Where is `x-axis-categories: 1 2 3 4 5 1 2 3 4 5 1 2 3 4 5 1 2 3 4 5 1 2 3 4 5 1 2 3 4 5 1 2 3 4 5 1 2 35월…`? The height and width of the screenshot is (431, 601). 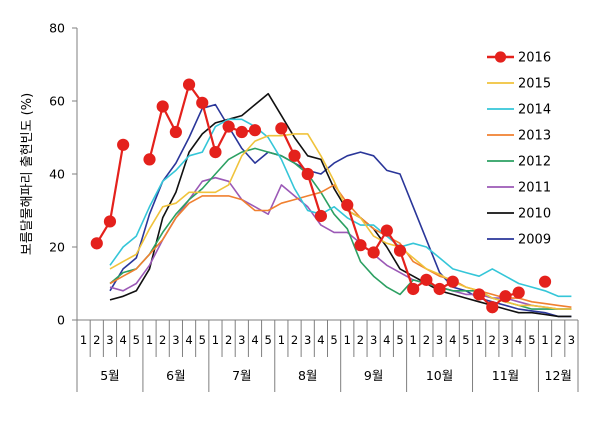 x-axis-categories: 1 2 3 4 5 1 2 3 4 5 1 2 3 4 5 1 2 3 4 5 1 2 3 4 5 1 2 3 4 5 1 2 3 4 5 1 2 35월… is located at coordinates (327, 356).